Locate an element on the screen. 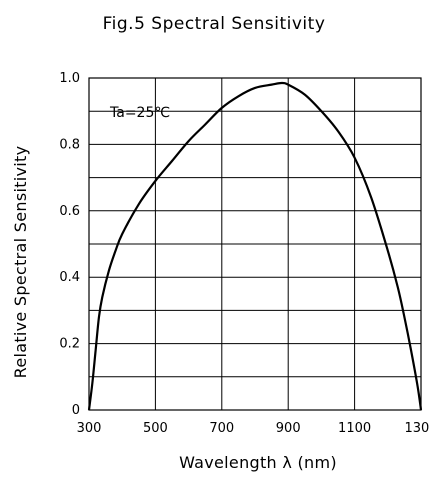 This screenshot has height=479, width=429. y-tick-label: 0.8 is located at coordinates (69, 144).